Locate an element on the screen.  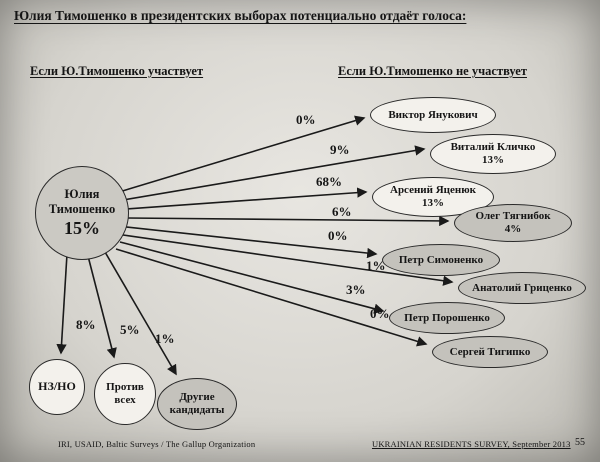
node-tyagnibok: Олег Тягнибок 4% is located at coordinates (513, 223).